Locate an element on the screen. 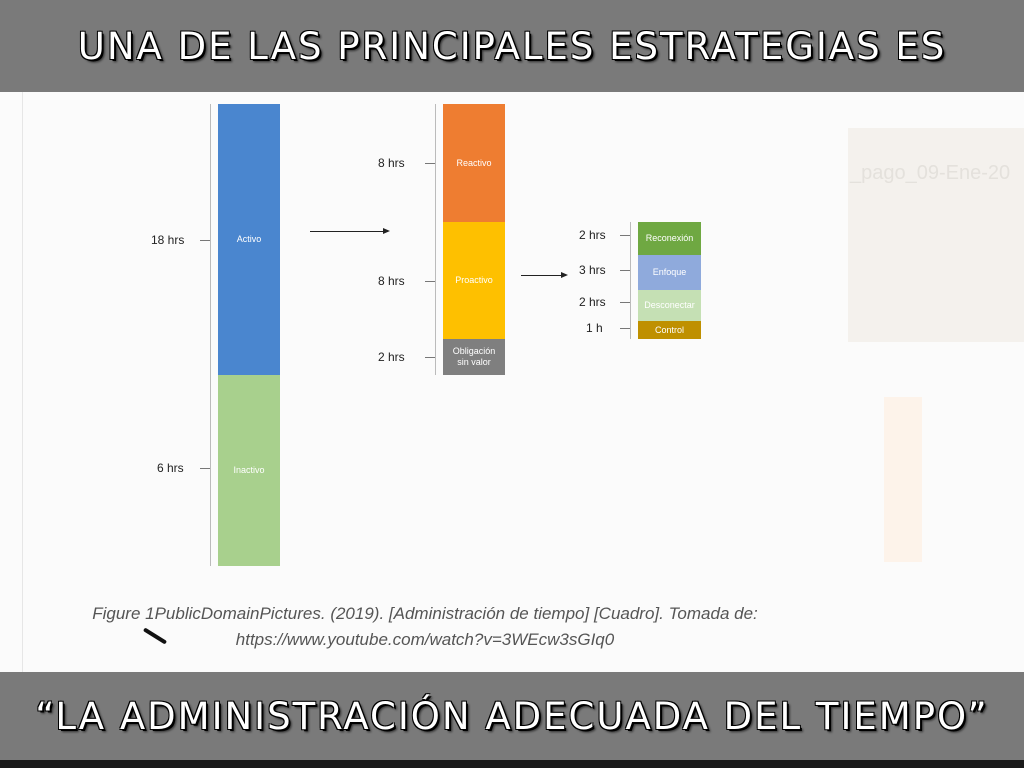  box-desconectar-label: Desconectar is located at coordinates (669, 305).